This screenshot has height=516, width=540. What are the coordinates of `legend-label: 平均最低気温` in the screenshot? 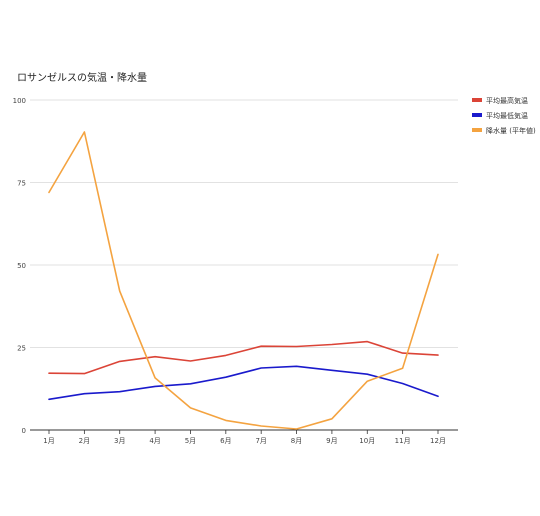 It's located at (507, 115).